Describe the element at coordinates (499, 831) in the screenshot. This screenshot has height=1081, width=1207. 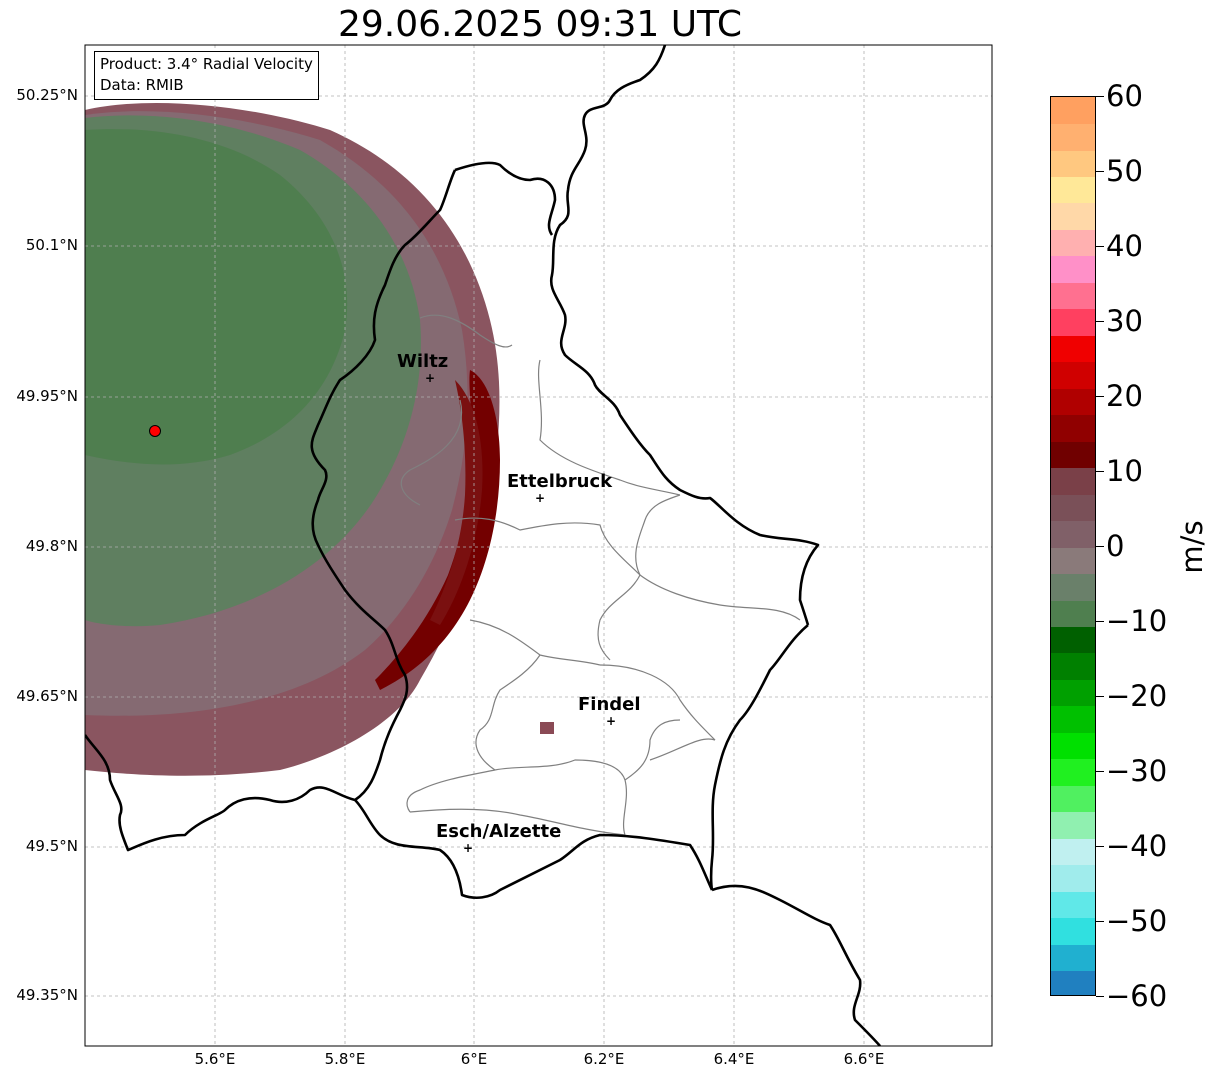
I see `city-label-esch-alzette: Esch/Alzette` at that location.